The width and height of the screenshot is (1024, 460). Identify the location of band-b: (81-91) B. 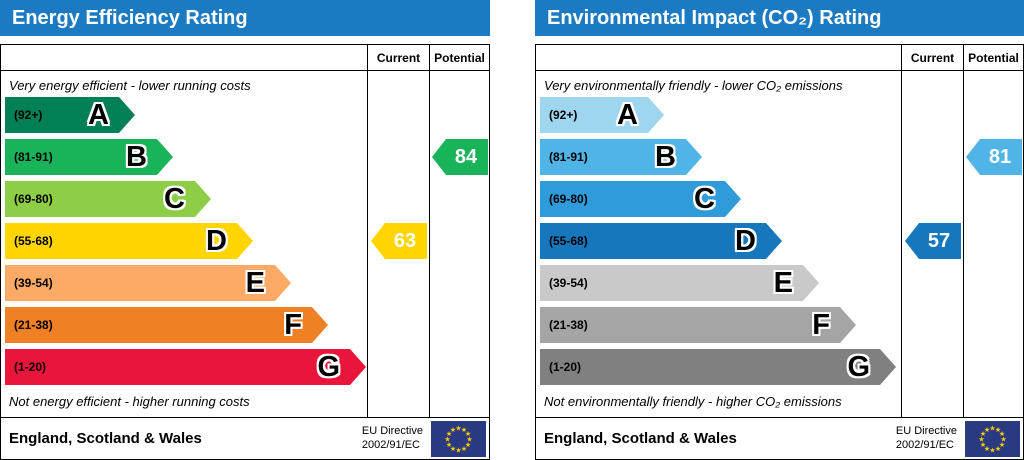
(621, 157).